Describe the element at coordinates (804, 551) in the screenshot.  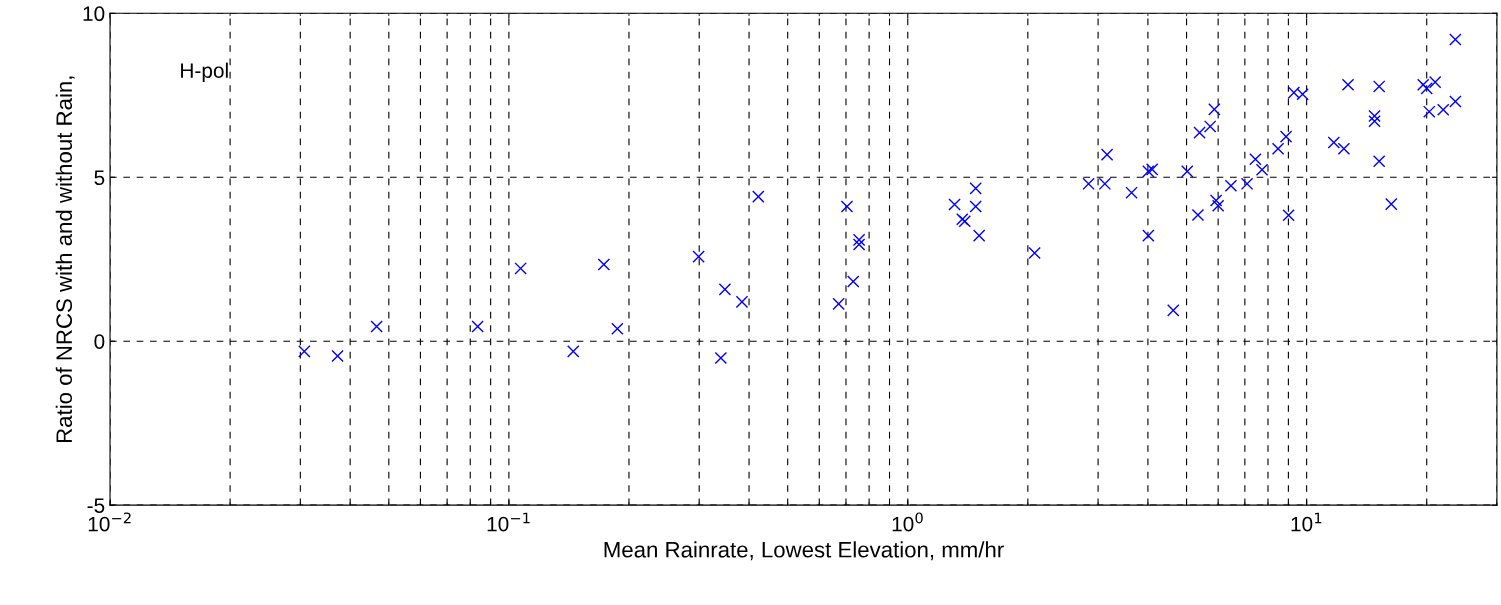
I see `x-axis-title: Mean Rainrate, Lowest Elevation, mm/hr` at that location.